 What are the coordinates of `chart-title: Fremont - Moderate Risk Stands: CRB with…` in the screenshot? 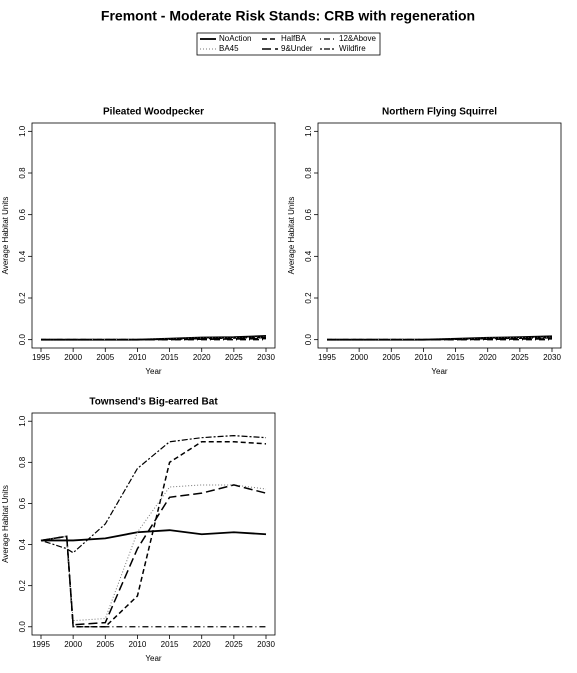 It's located at (288, 16).